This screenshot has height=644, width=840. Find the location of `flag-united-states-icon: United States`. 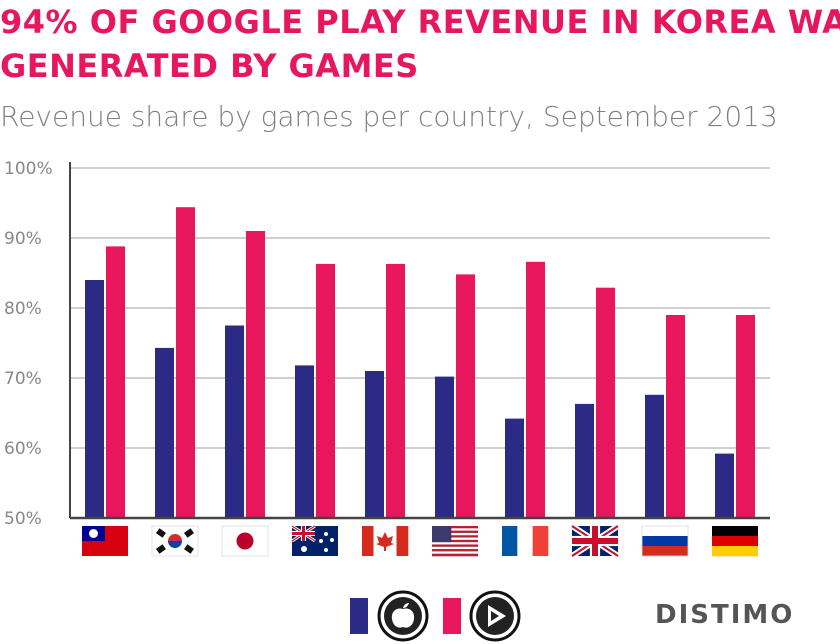

flag-united-states-icon: United States is located at coordinates (455, 541).